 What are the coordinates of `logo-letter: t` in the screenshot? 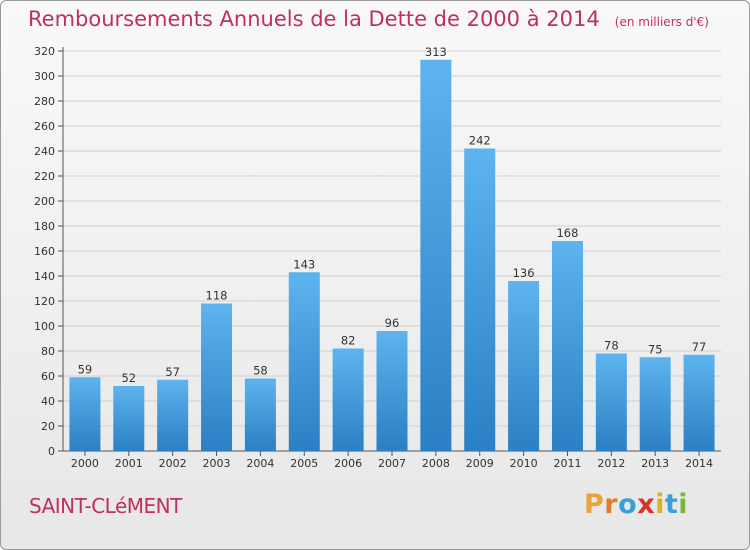 It's located at (671, 504).